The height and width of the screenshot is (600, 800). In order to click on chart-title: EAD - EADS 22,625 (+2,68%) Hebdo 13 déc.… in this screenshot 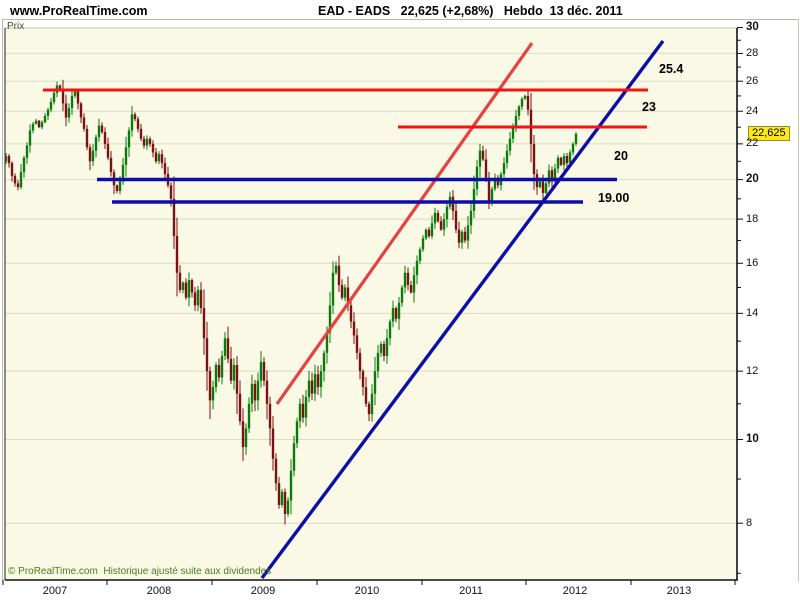, I will do `click(470, 11)`.